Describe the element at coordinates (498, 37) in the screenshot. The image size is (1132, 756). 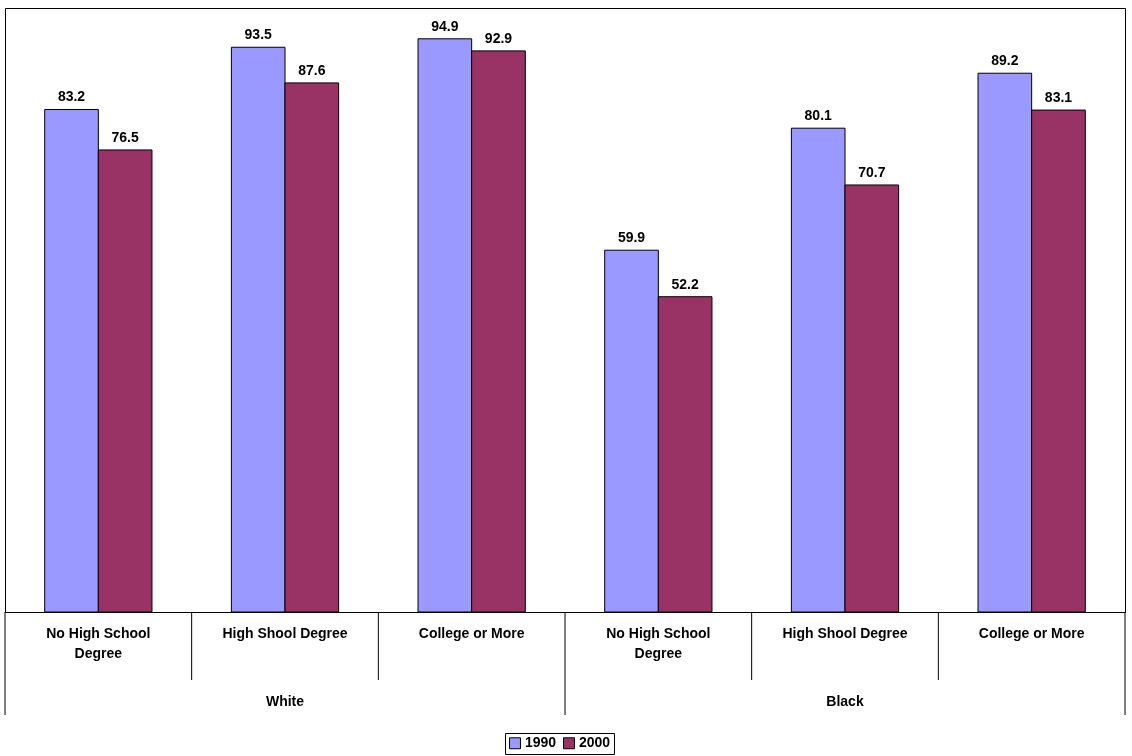
I see `data-label: 92.9` at that location.